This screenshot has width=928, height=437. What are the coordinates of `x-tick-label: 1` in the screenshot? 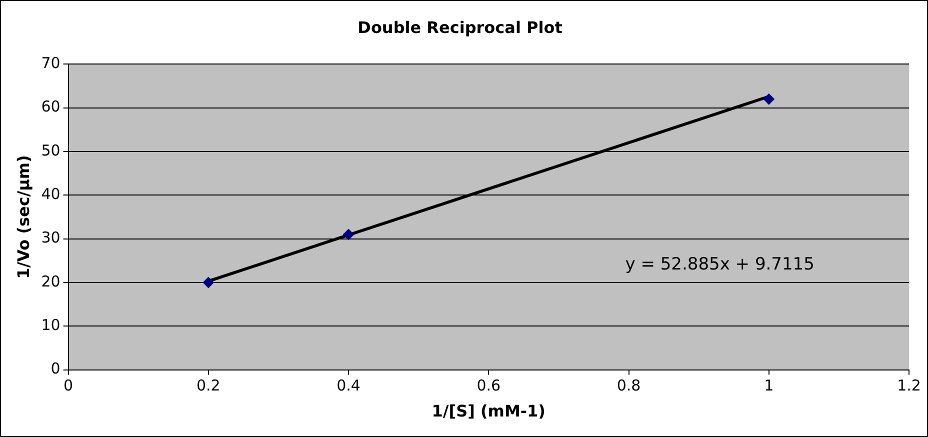 It's located at (769, 385).